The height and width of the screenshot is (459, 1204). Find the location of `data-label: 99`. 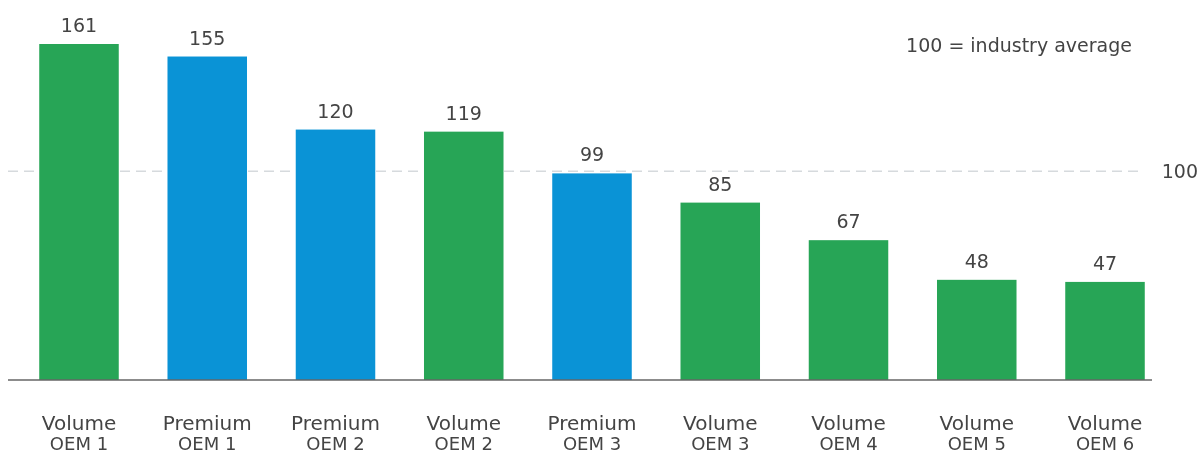

data-label: 99 is located at coordinates (592, 154).